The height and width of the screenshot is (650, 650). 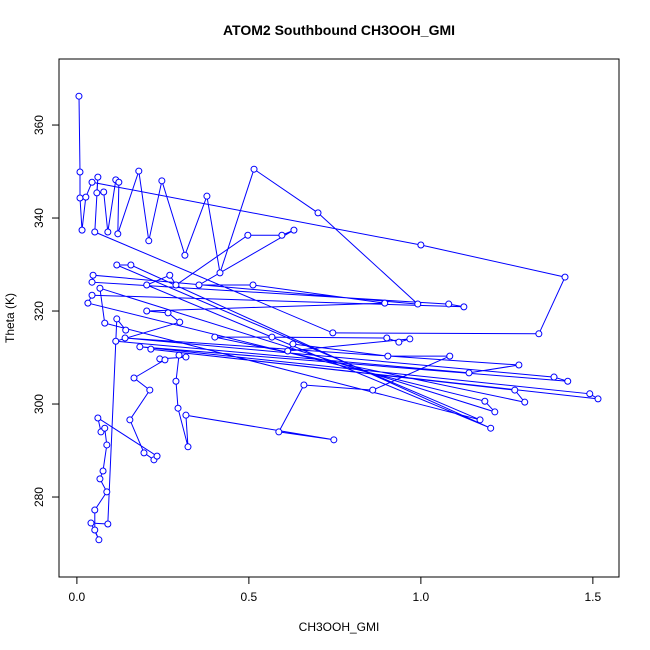 What do you see at coordinates (39, 497) in the screenshot?
I see `y-tick-label: 280` at bounding box center [39, 497].